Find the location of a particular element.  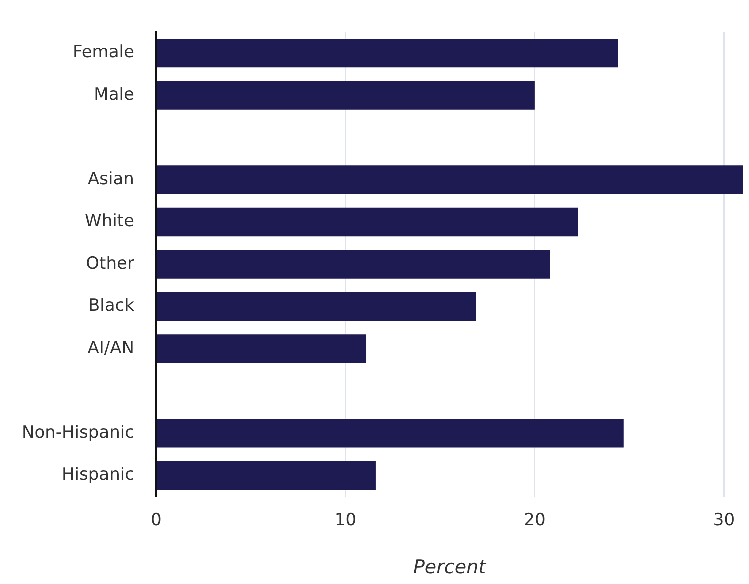

y-tick-label: White is located at coordinates (109, 222).